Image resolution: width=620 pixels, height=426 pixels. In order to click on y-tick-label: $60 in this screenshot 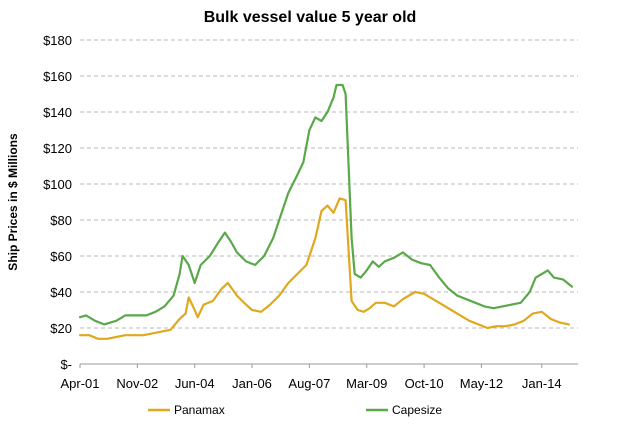, I will do `click(61, 256)`.